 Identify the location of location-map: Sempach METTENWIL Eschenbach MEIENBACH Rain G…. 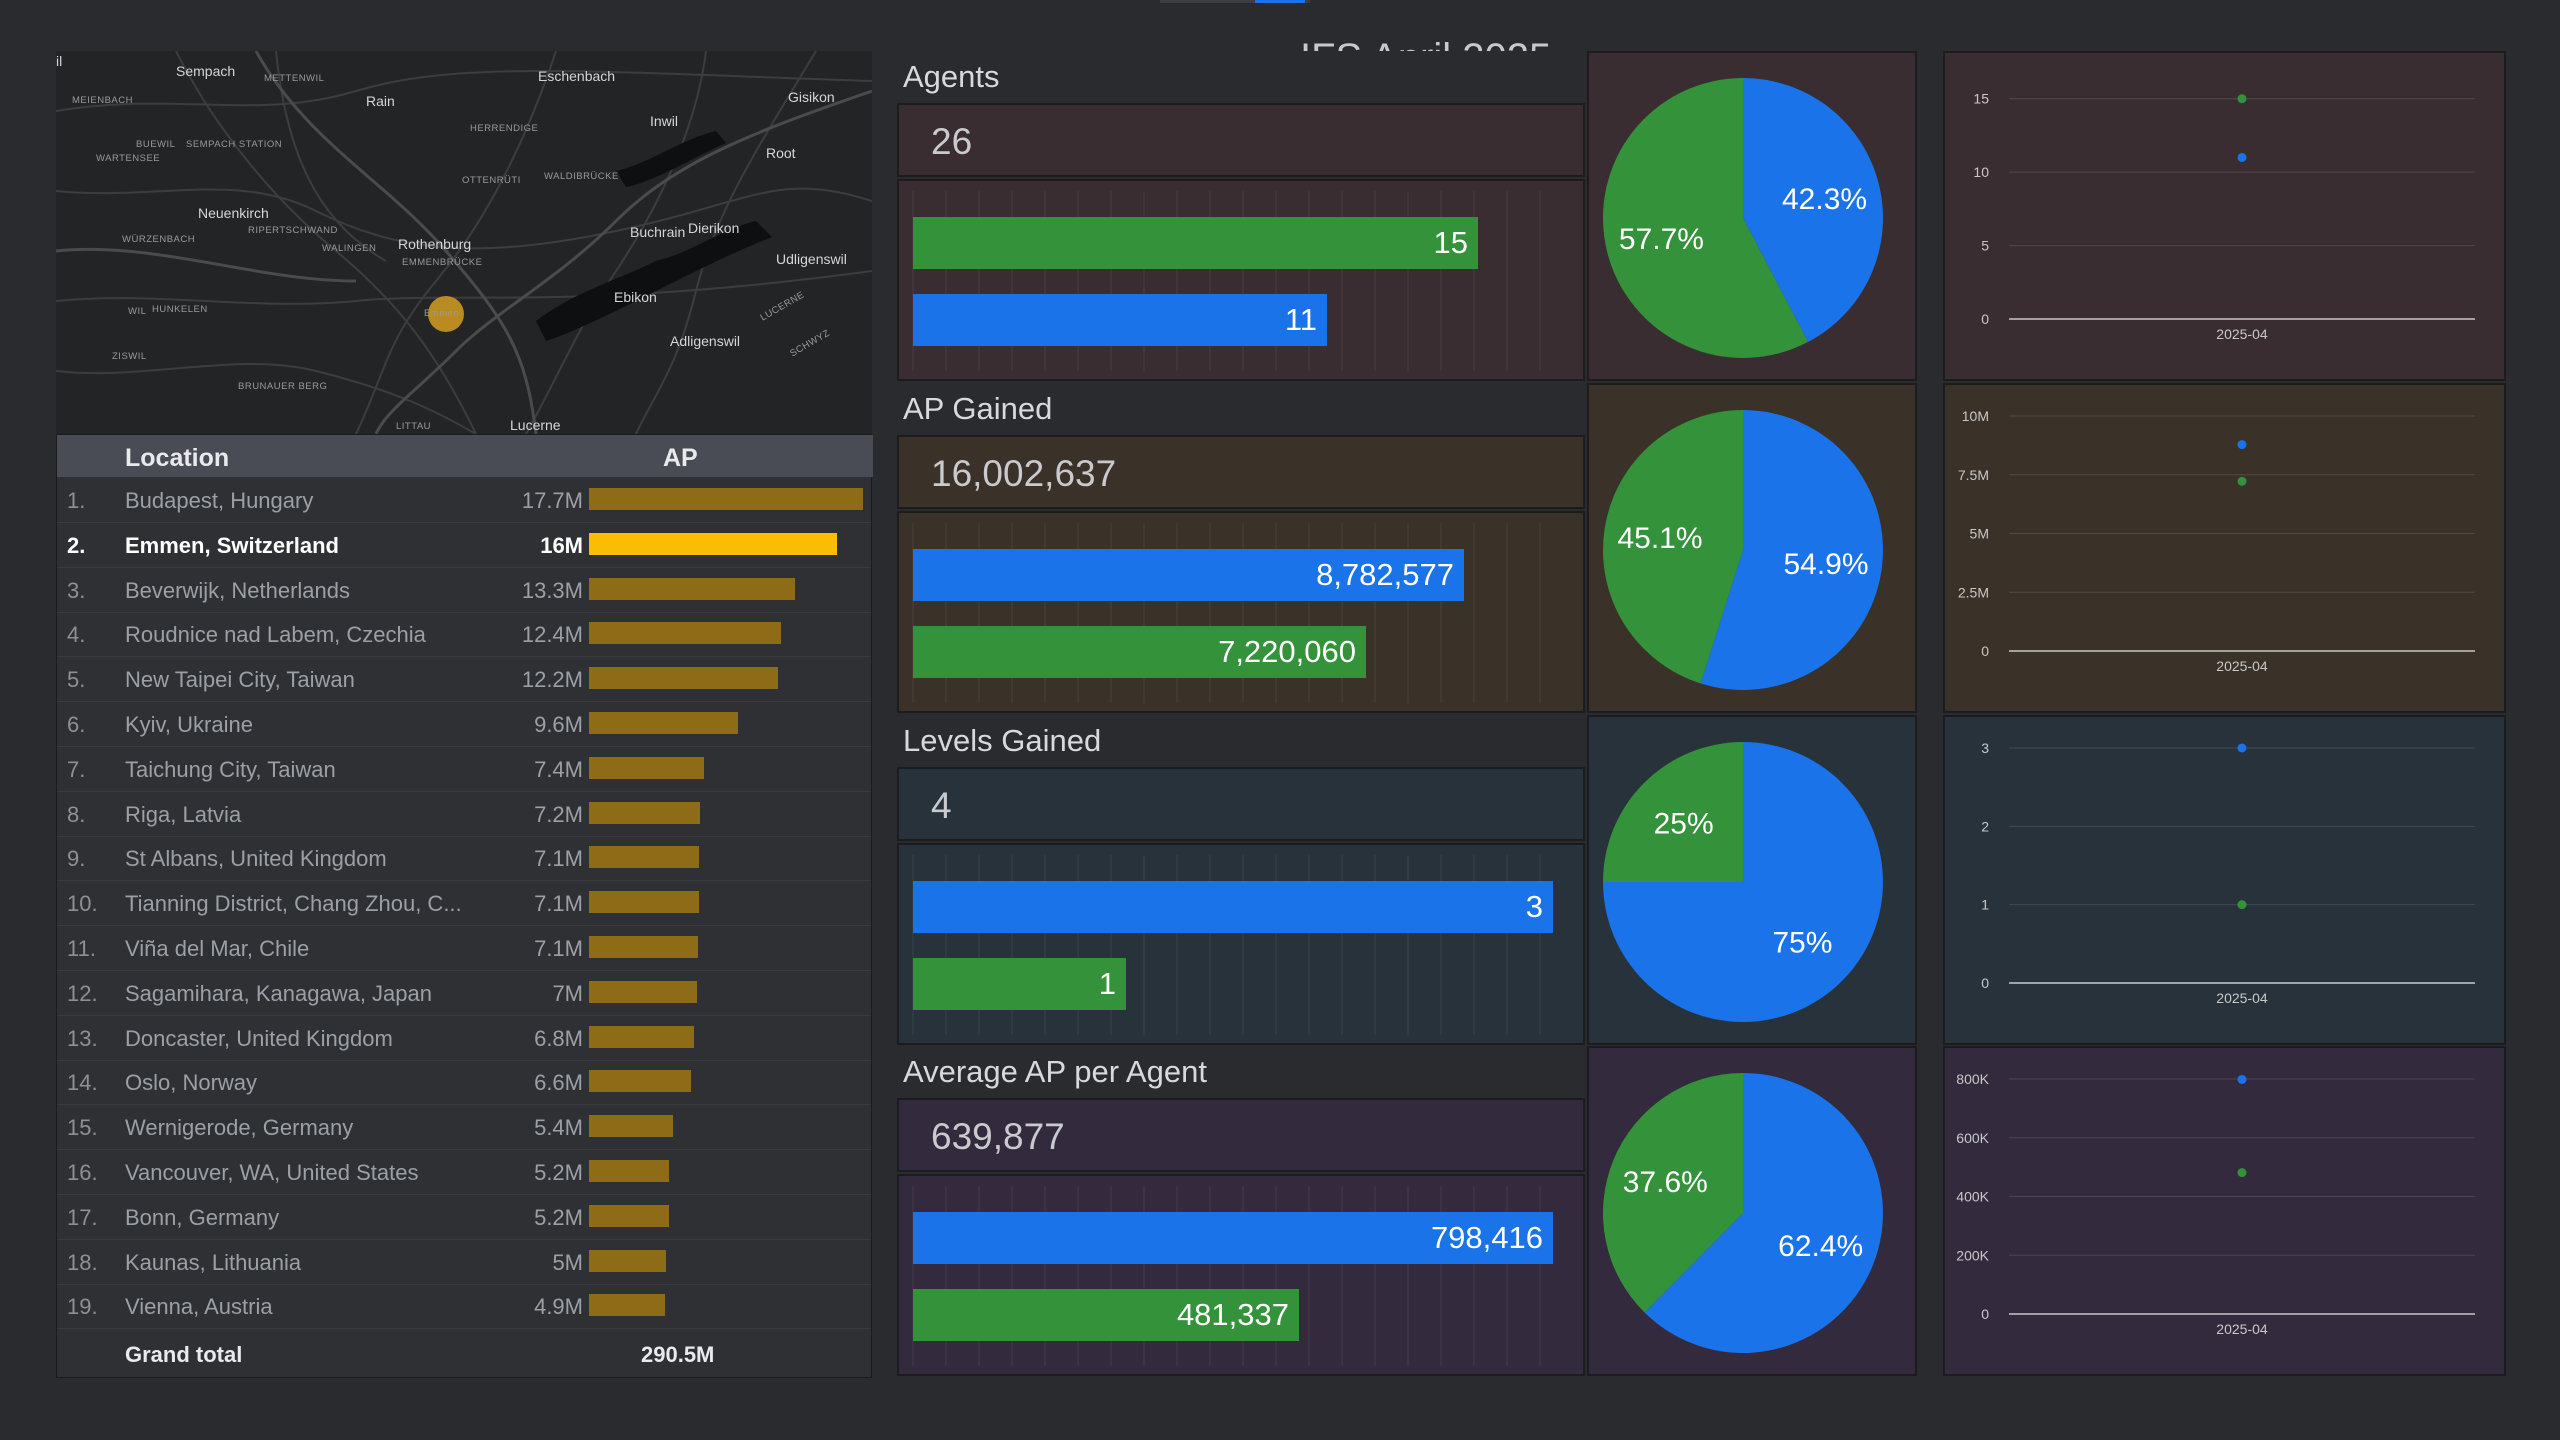
(464, 242).